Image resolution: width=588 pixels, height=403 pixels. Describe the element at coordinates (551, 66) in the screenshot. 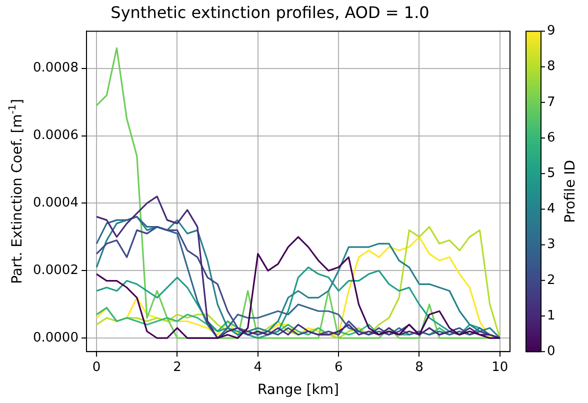

I see `color-bar-label: 8` at that location.